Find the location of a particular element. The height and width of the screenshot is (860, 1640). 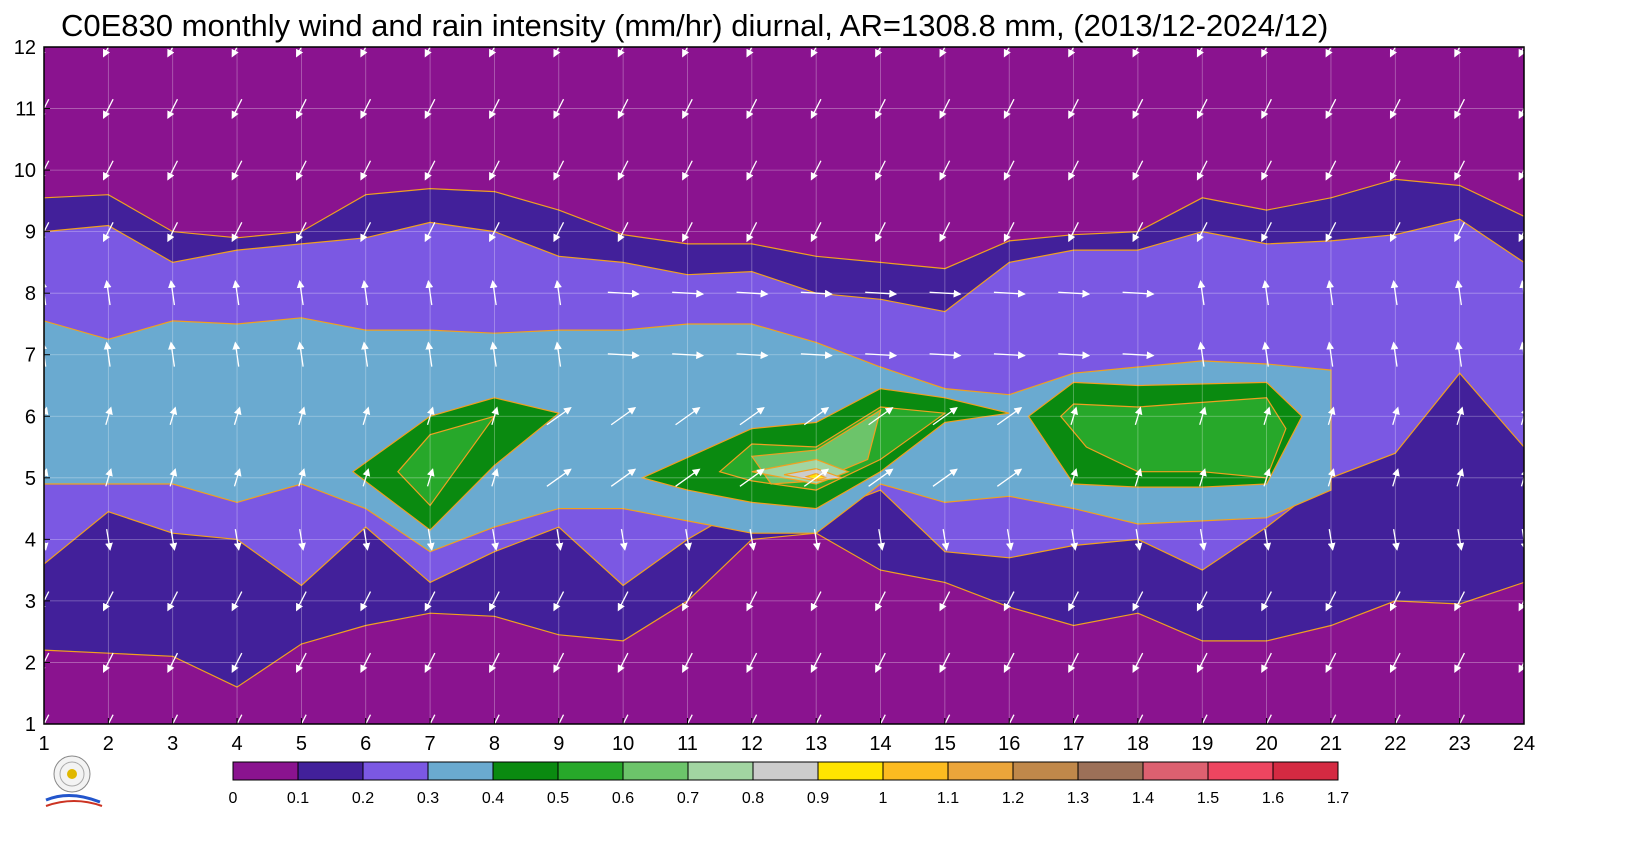

x-tick-label: 18 is located at coordinates (1138, 744).